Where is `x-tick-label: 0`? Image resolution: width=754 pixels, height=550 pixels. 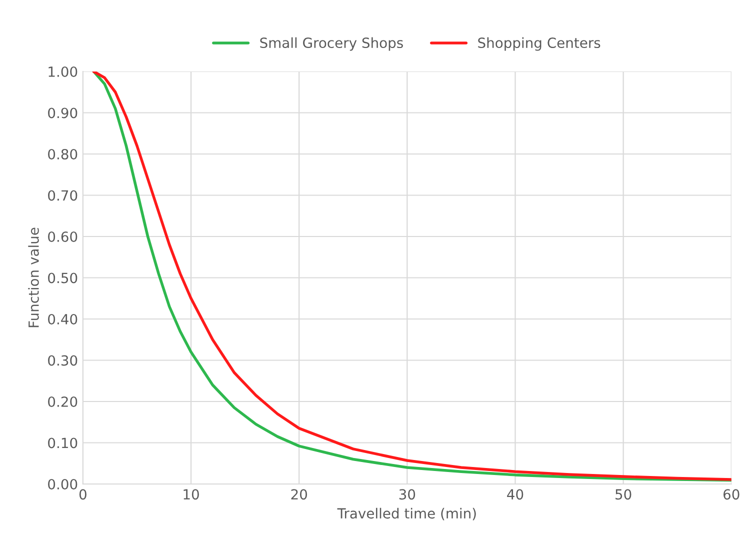
x-tick-label: 0 is located at coordinates (82, 494).